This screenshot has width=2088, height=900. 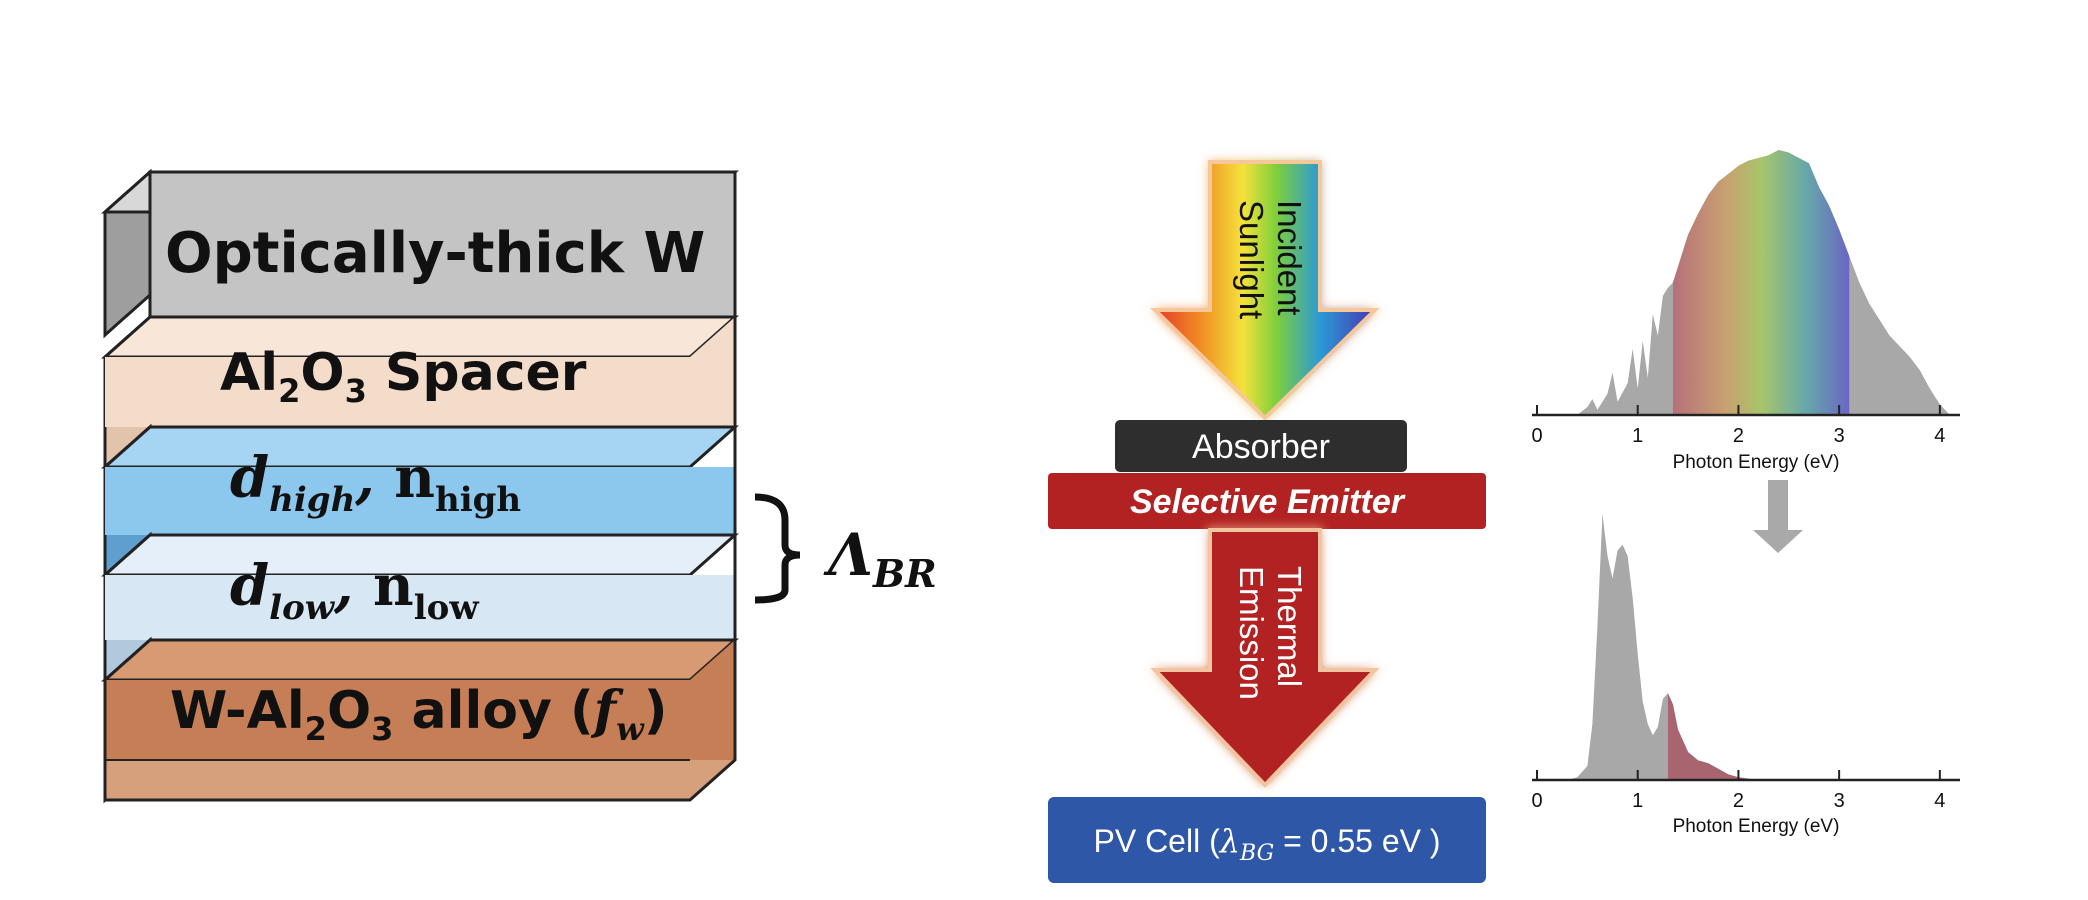 I want to click on solar-spectrum-chart: 0 1 2 3 4 Photon Energy (eV), so click(x=1745, y=311).